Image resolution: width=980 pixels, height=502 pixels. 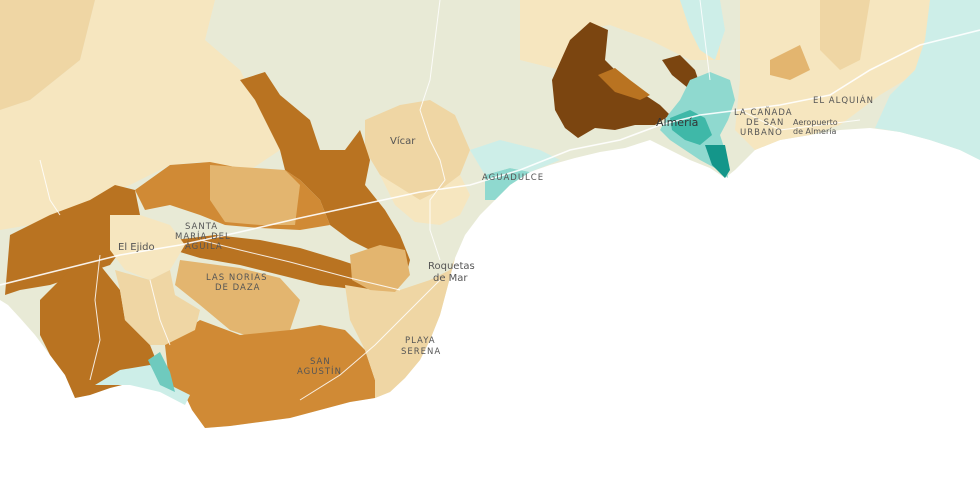 What do you see at coordinates (325, 176) in the screenshot?
I see `region-brown-north-band` at bounding box center [325, 176].